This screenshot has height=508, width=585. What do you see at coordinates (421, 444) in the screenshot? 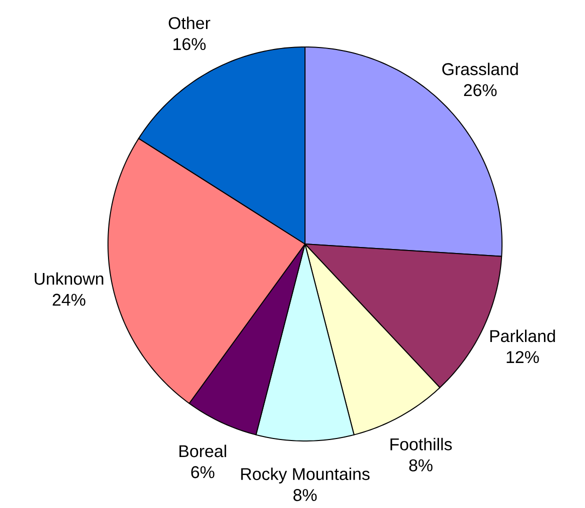
I see `slice-label: Foothills` at bounding box center [421, 444].